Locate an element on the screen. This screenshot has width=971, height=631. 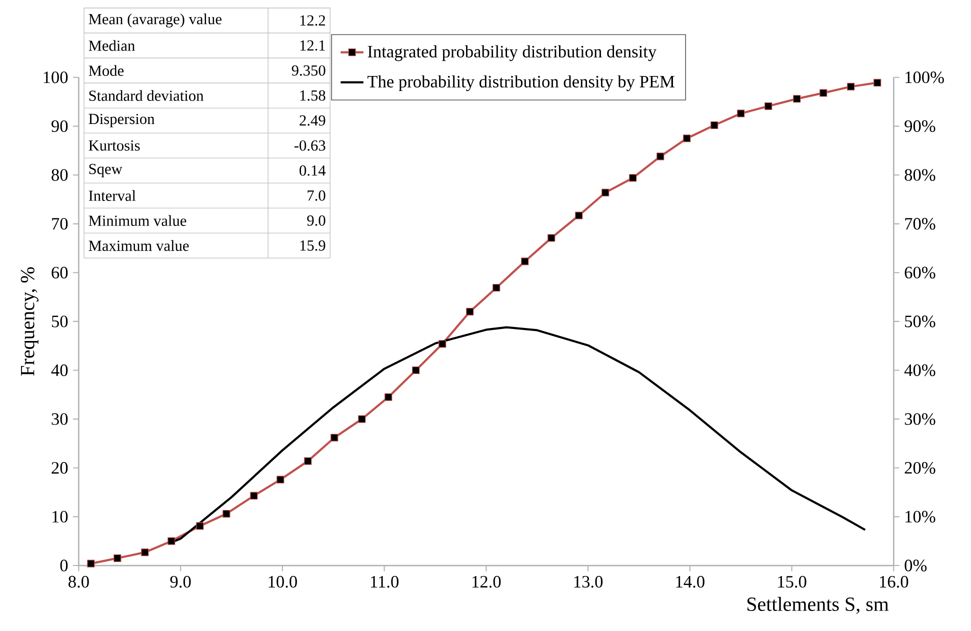
y-tick-label: 40 is located at coordinates (59, 370).